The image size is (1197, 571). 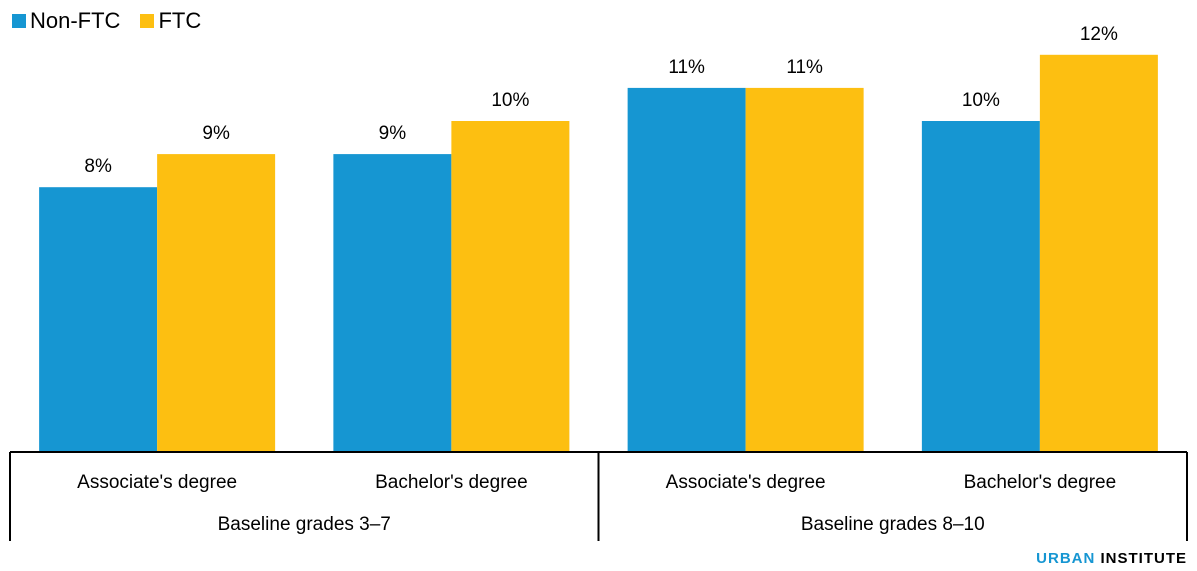 I want to click on brand-part1: URBAN, so click(x=1066, y=558).